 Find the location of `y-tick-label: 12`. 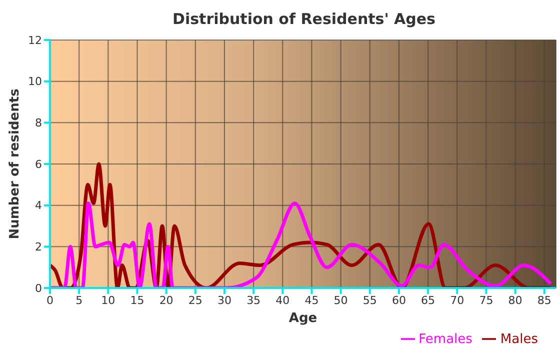

y-tick-label: 12 is located at coordinates (35, 40).